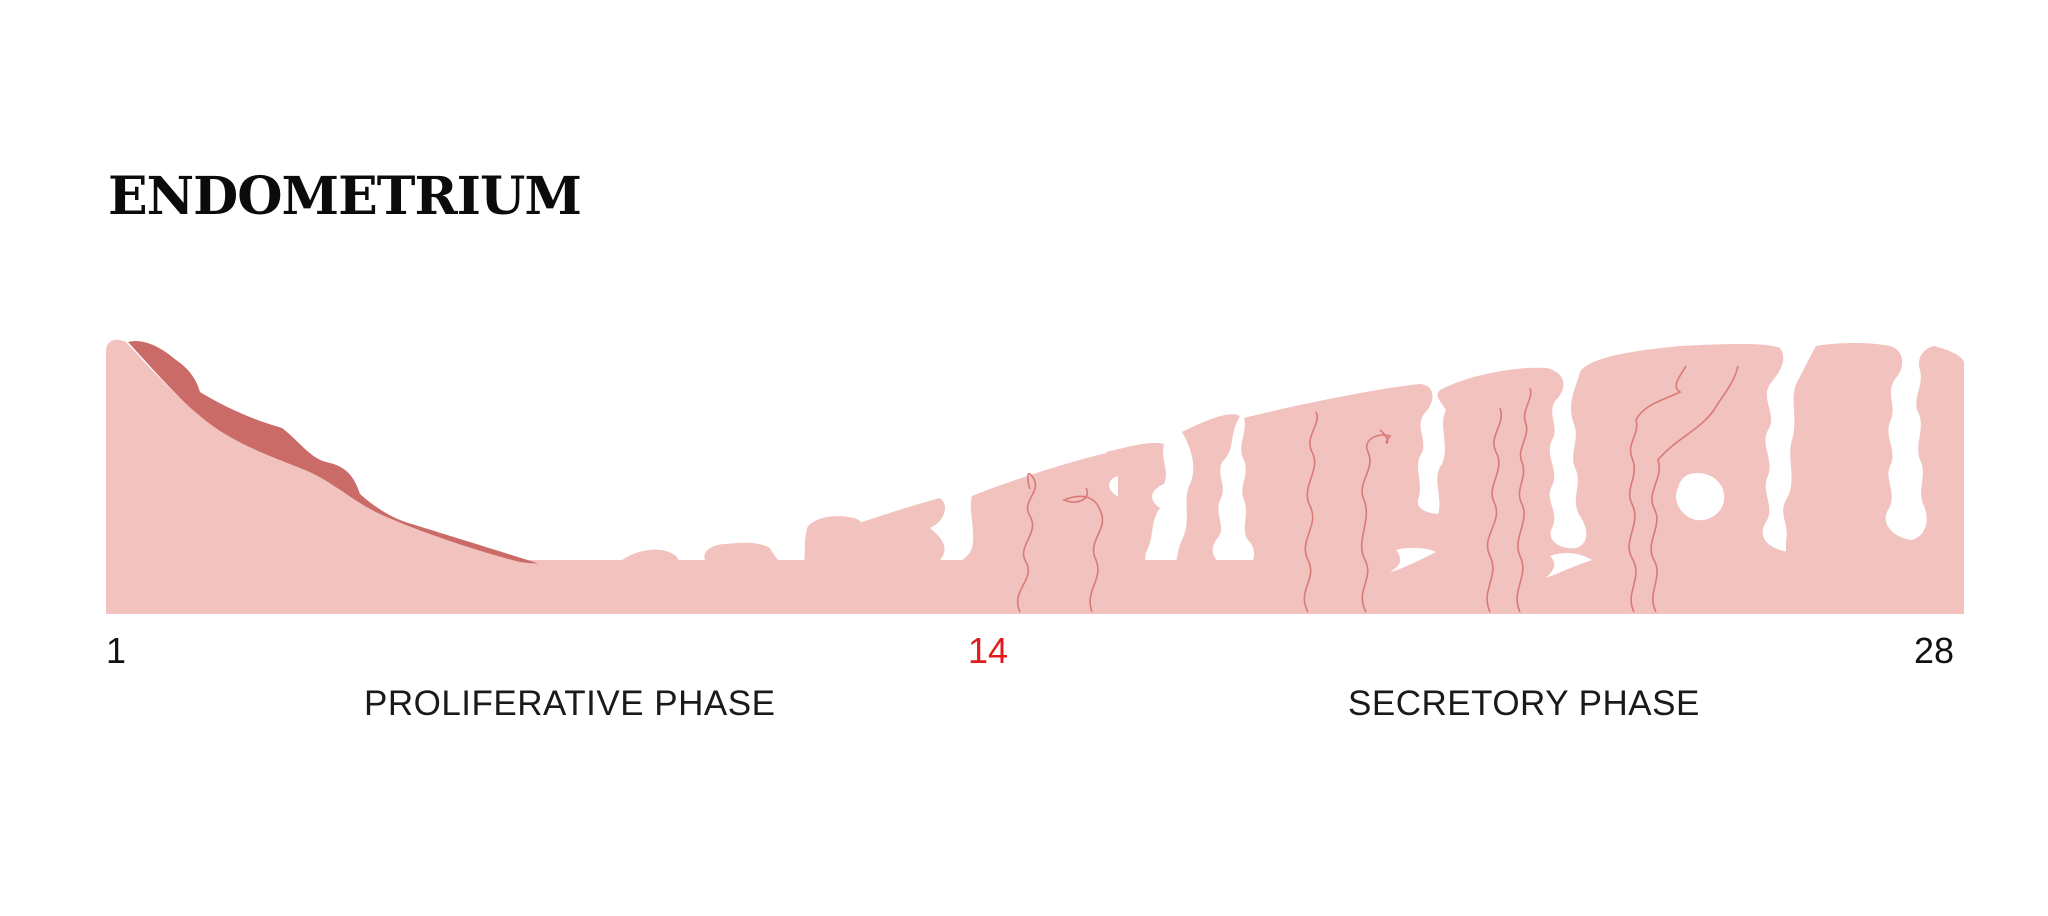 This screenshot has width=2048, height=916. What do you see at coordinates (345, 196) in the screenshot?
I see `page-title: ENDOMETRIUM` at bounding box center [345, 196].